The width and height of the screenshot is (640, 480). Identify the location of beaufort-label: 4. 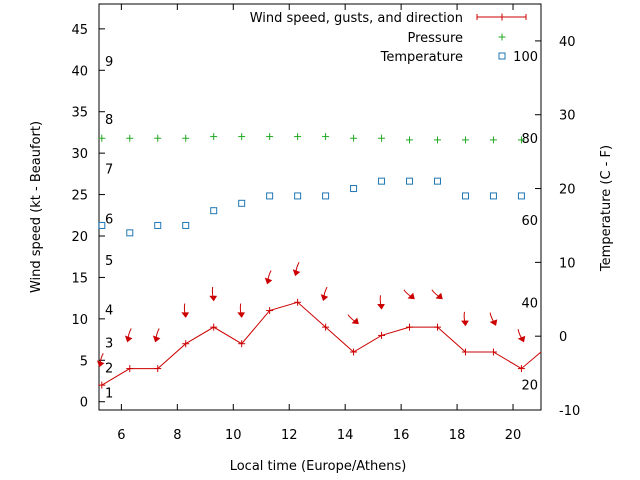
(109, 311).